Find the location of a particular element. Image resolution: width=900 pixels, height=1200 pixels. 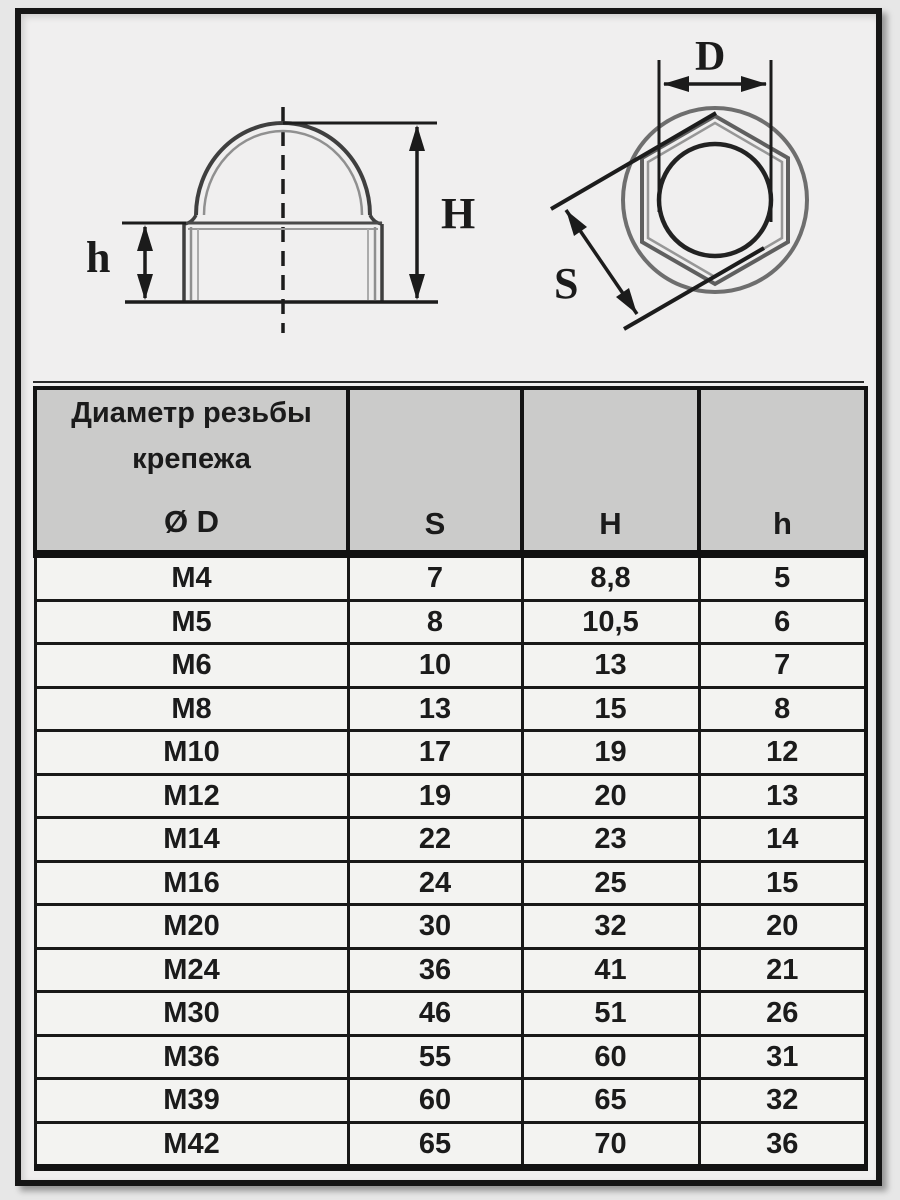

table-cell: 31 is located at coordinates (782, 1056).